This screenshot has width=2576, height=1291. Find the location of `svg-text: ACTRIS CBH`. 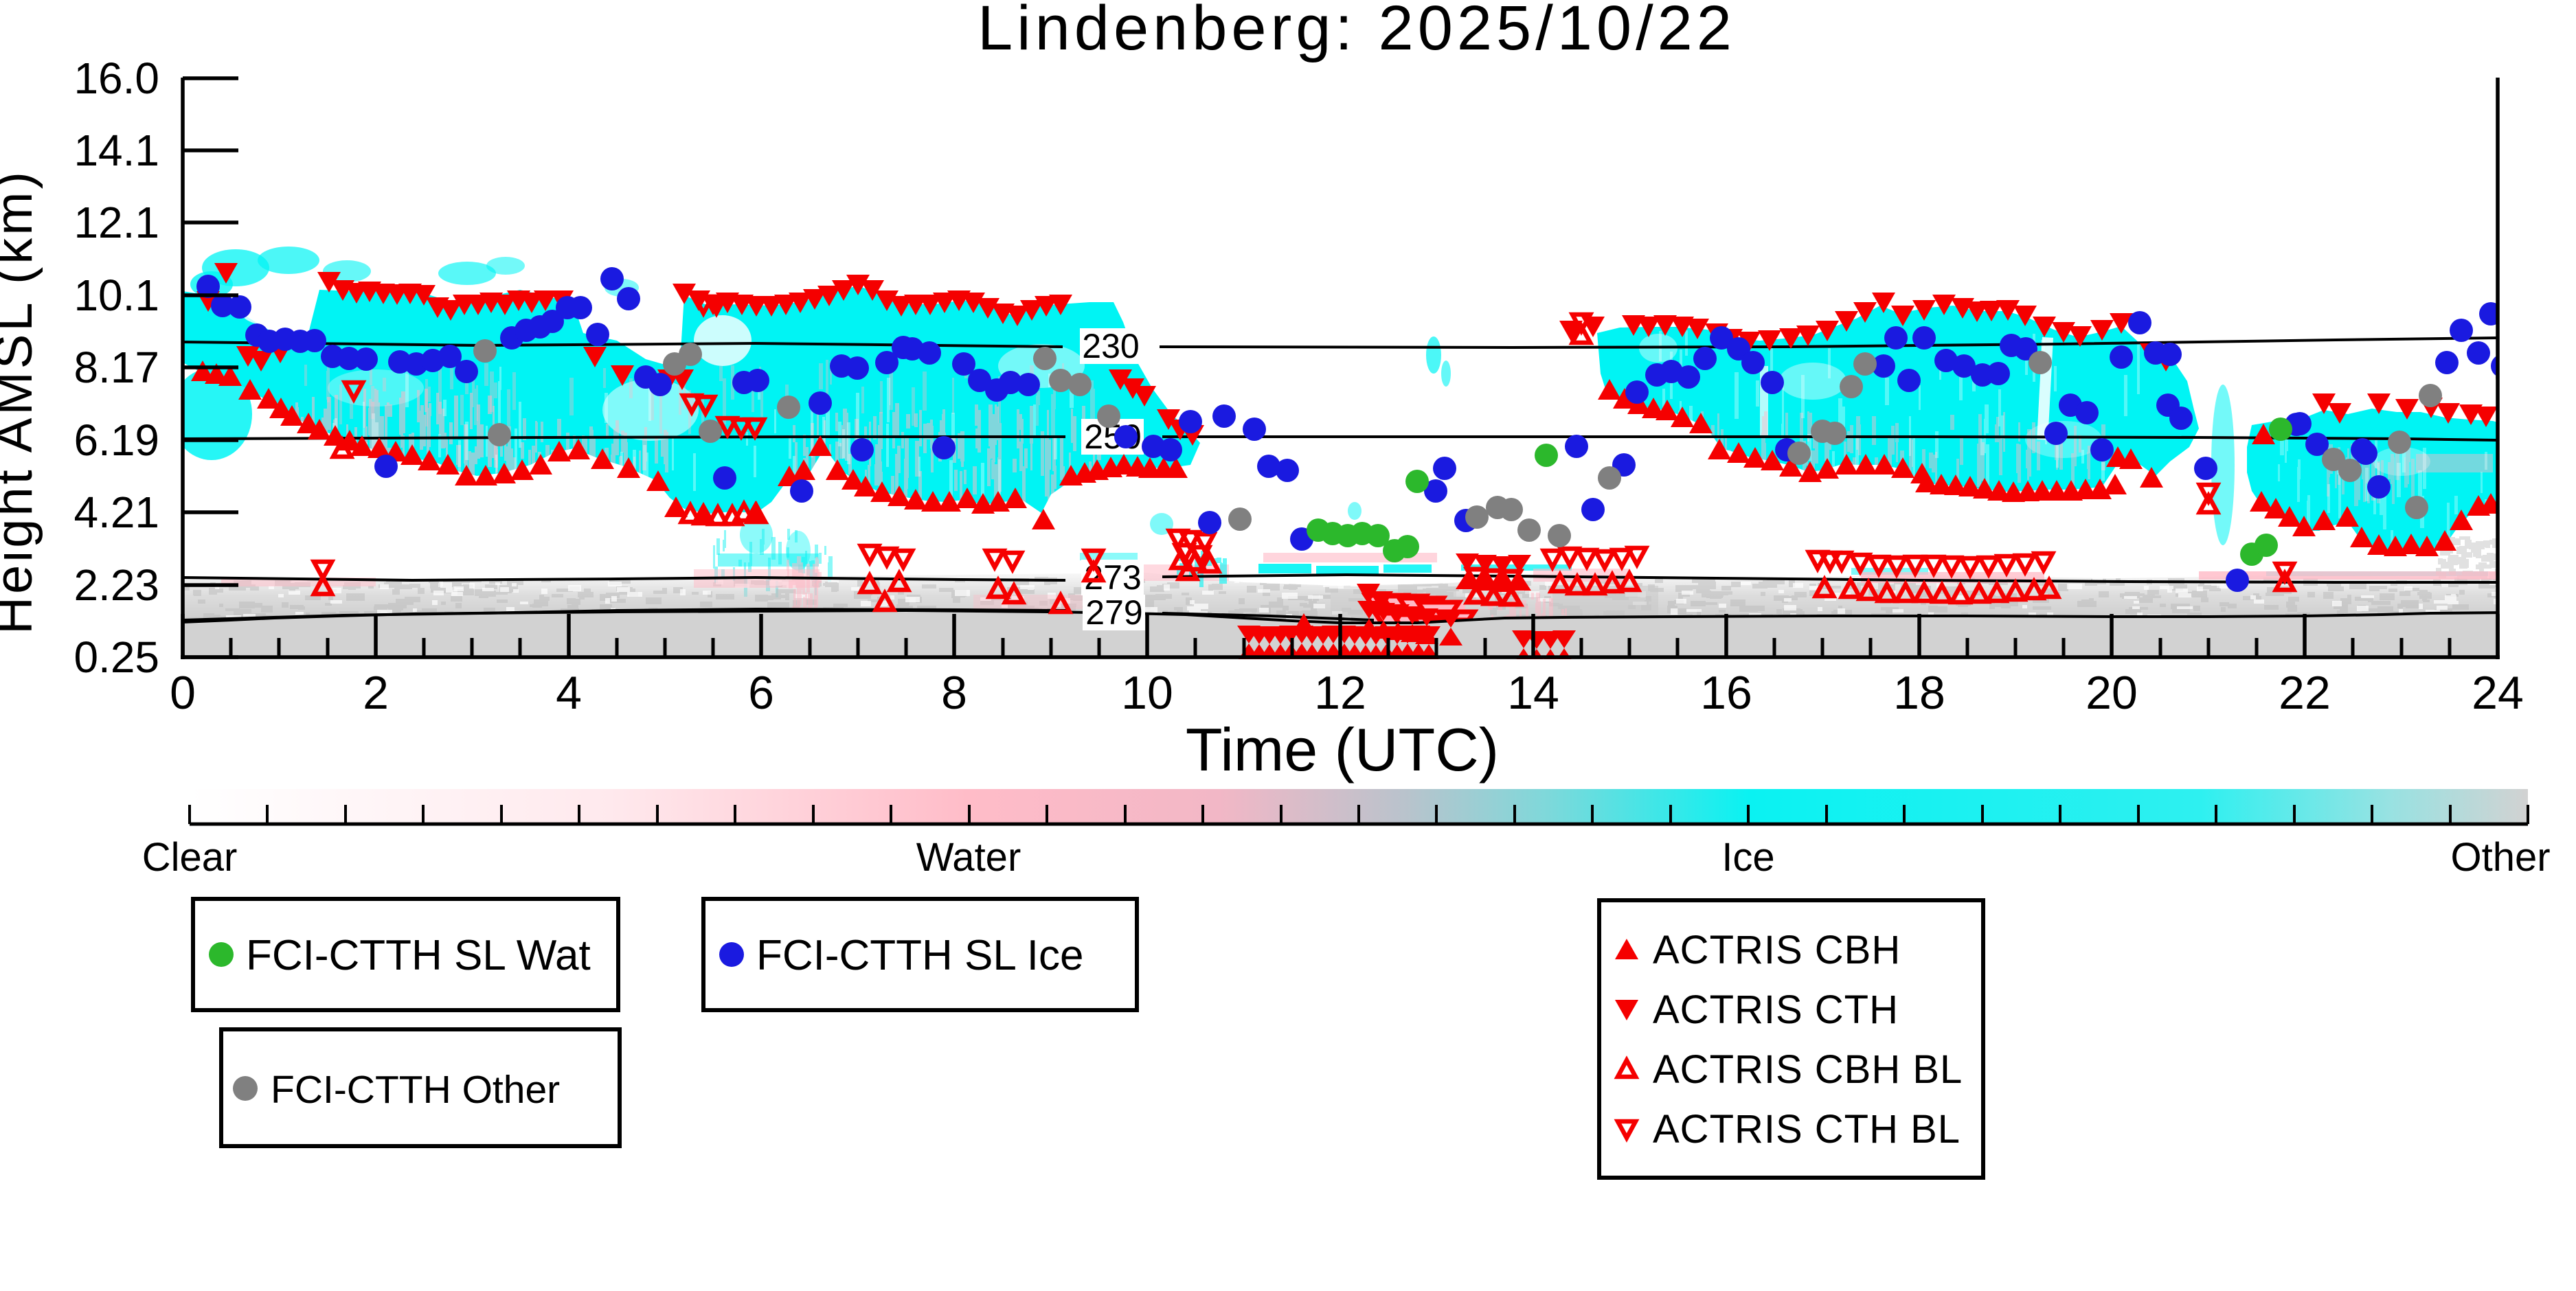

svg-text: ACTRIS CBH is located at coordinates (1777, 950).